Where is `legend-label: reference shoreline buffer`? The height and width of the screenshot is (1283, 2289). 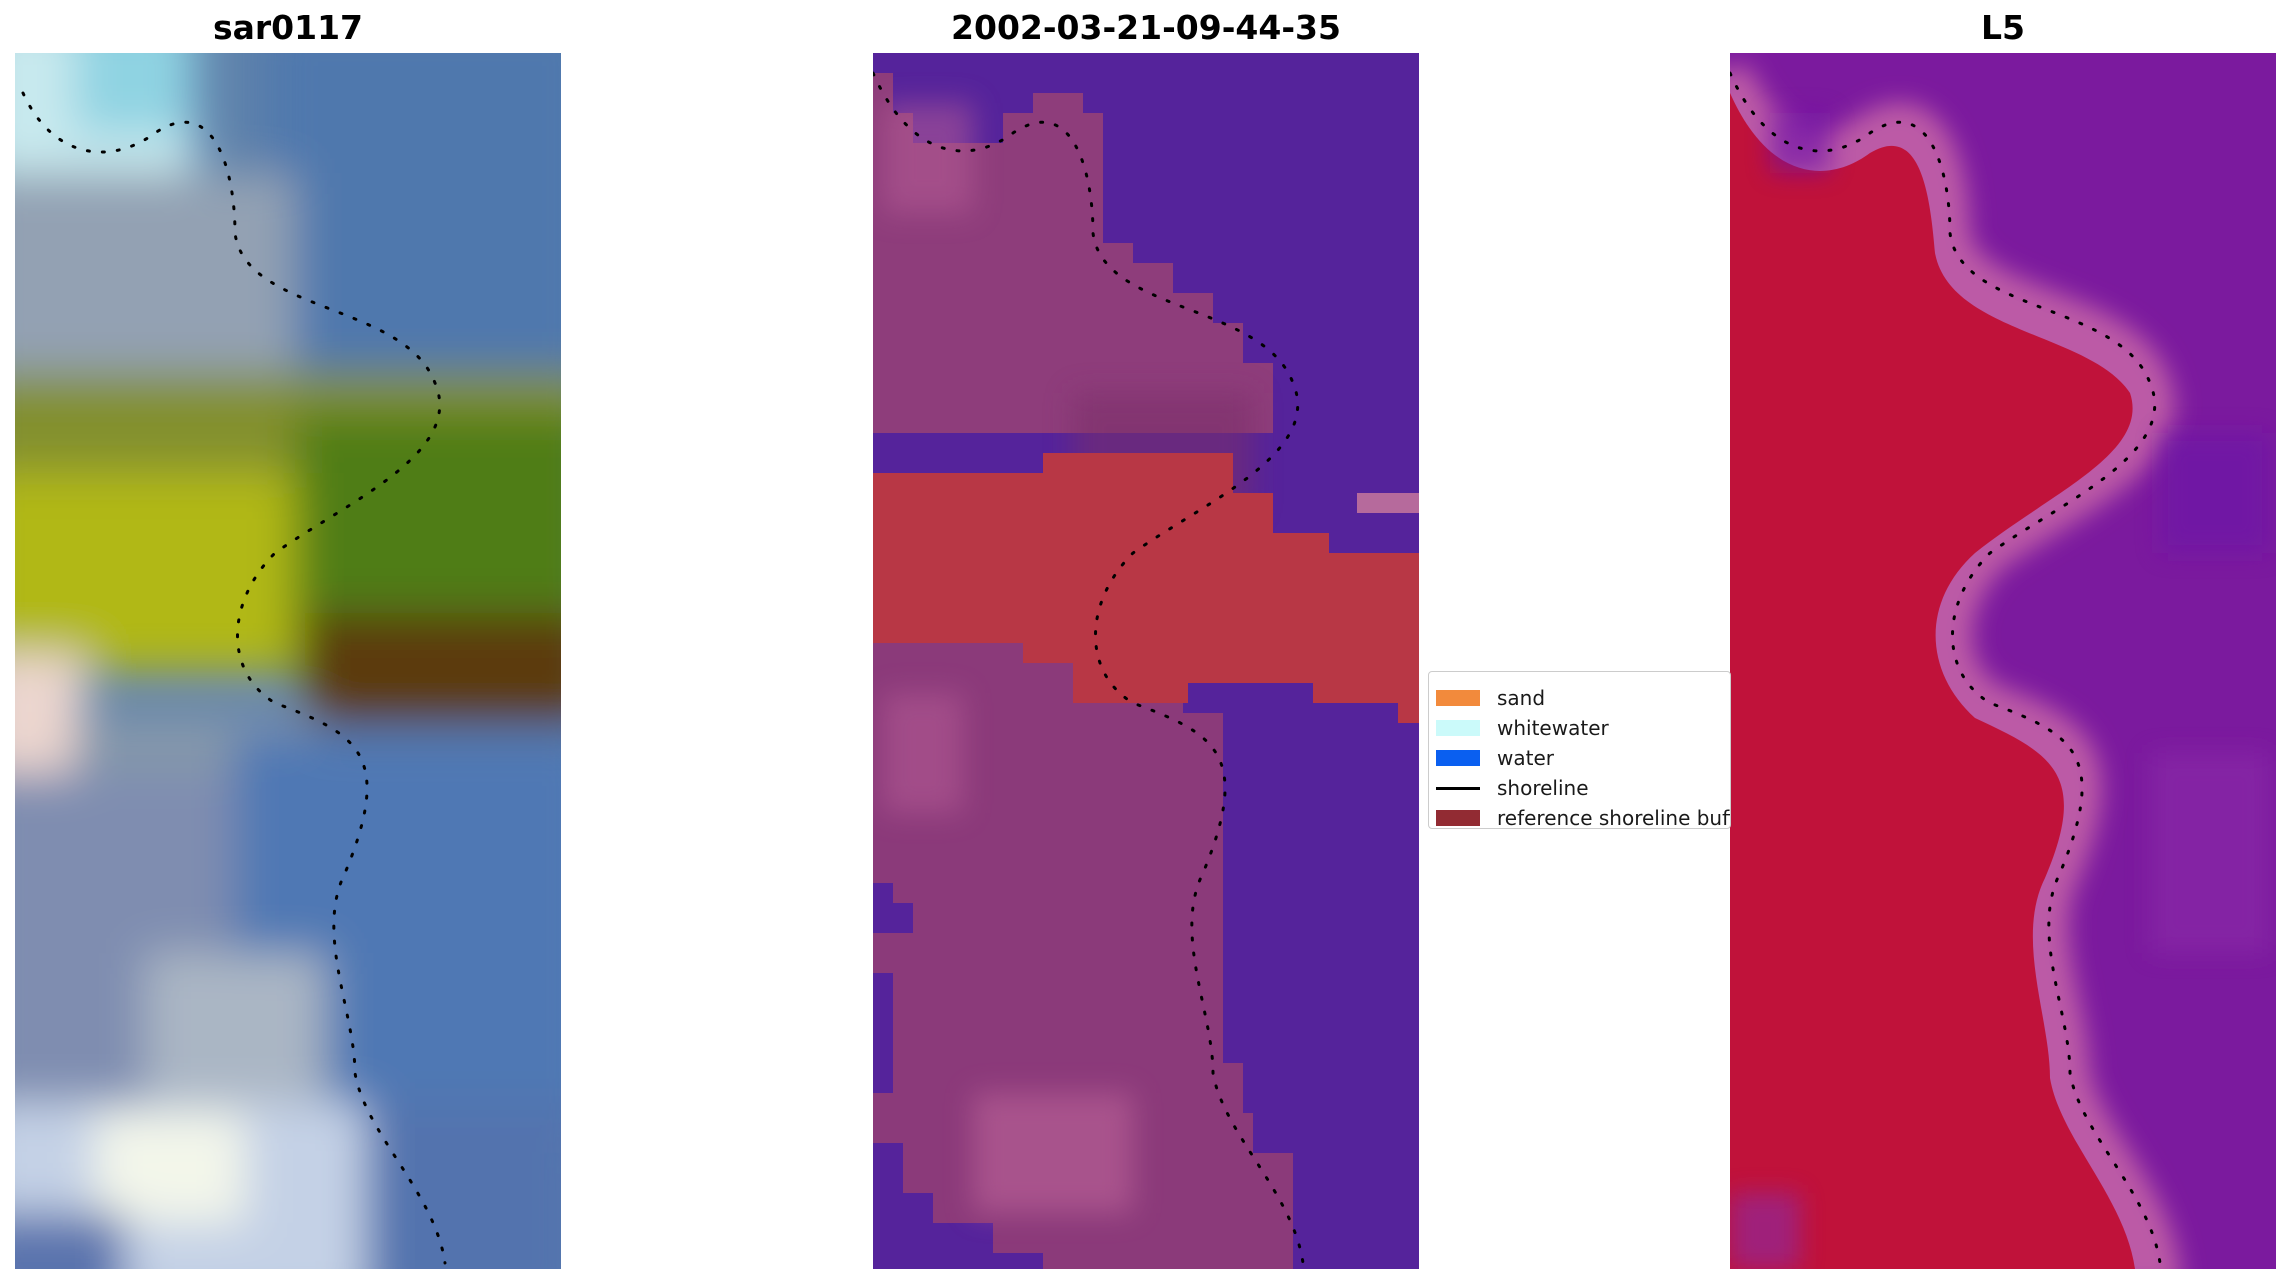
legend-label: reference shoreline buffer is located at coordinates (1614, 817).